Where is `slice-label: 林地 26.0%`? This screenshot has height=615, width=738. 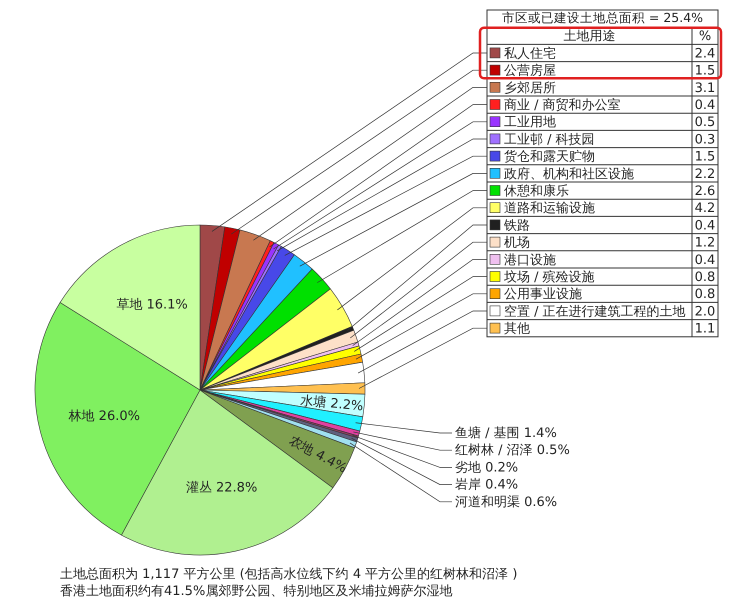 slice-label: 林地 26.0% is located at coordinates (104, 416).